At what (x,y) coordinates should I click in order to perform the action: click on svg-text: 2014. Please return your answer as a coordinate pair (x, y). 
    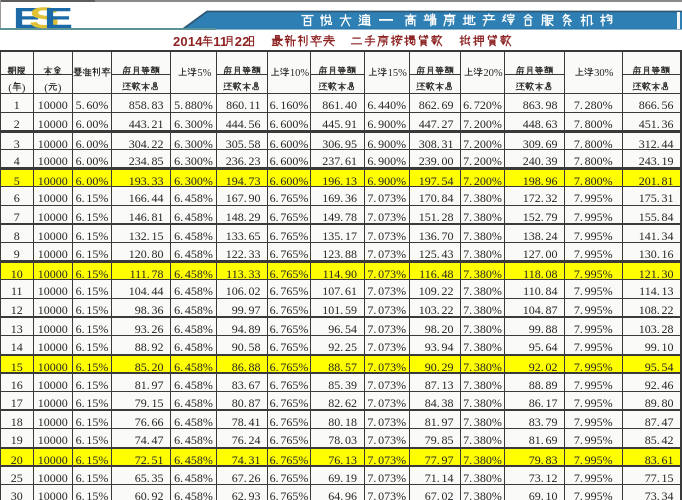
    Looking at the image, I should click on (188, 41).